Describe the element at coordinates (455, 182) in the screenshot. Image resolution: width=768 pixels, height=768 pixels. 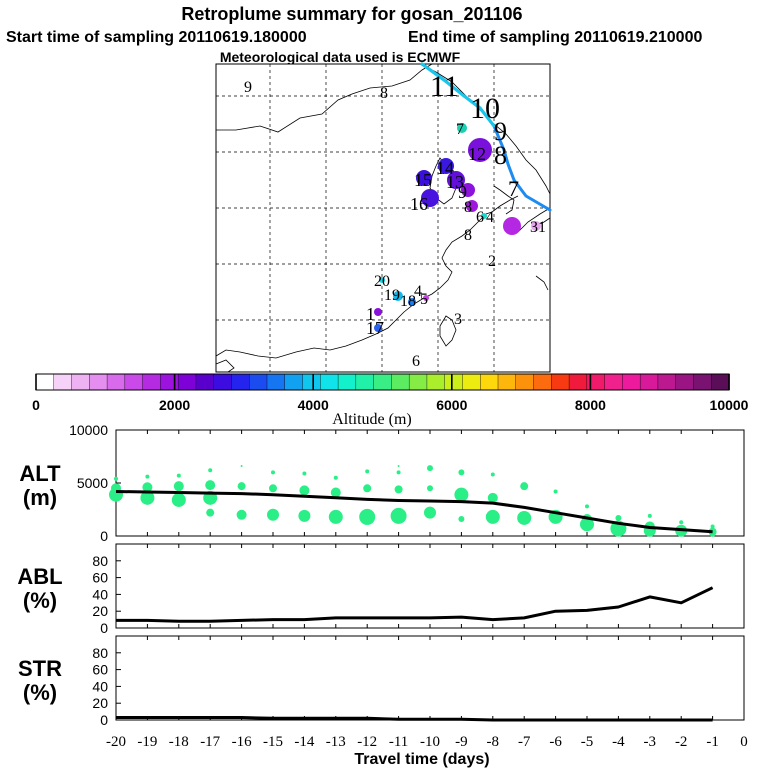
I see `map-label: 13` at that location.